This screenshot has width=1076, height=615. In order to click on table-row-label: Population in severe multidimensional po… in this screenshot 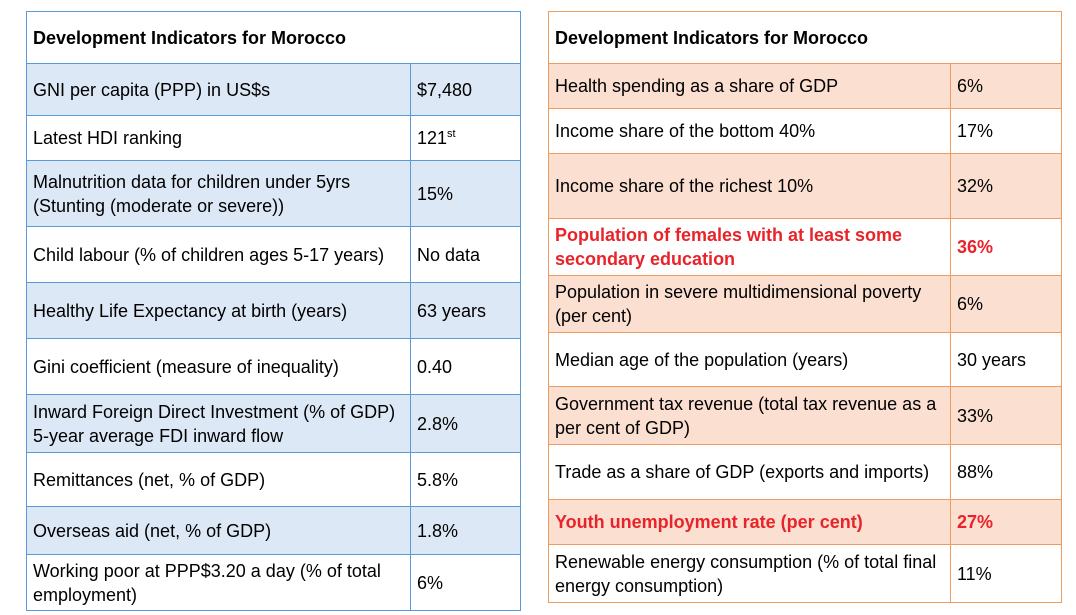, I will do `click(749, 304)`.